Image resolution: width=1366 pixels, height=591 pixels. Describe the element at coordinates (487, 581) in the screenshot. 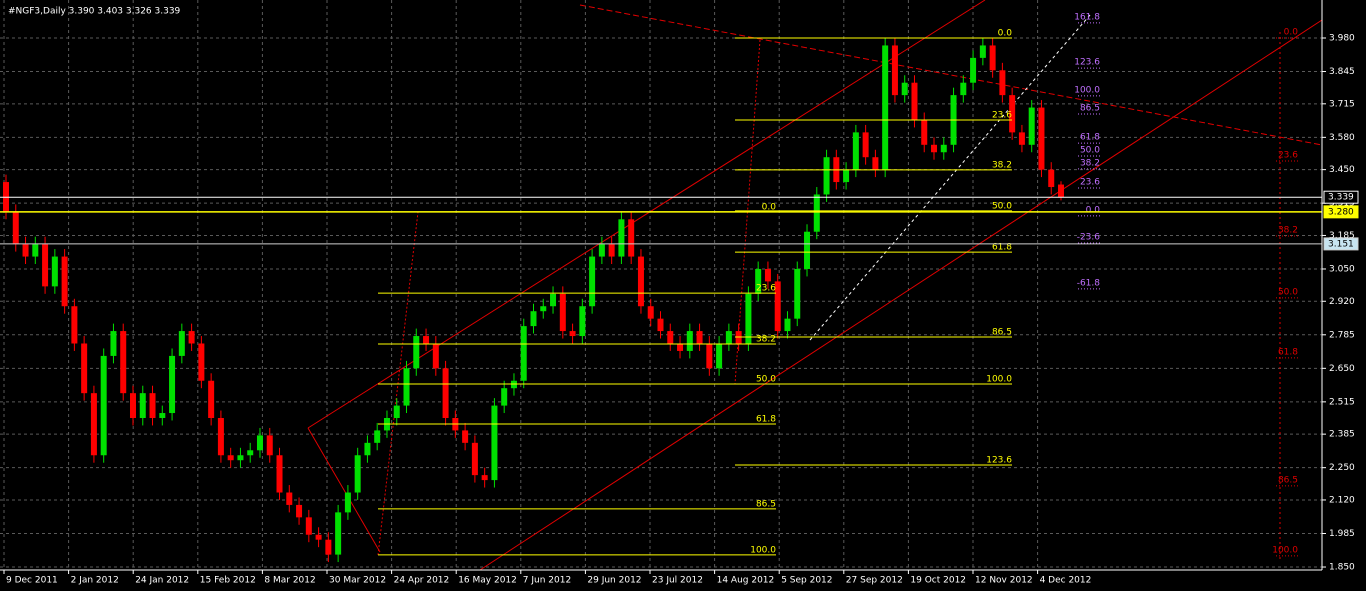

I see `x-tick-label: 16 May 2012` at that location.